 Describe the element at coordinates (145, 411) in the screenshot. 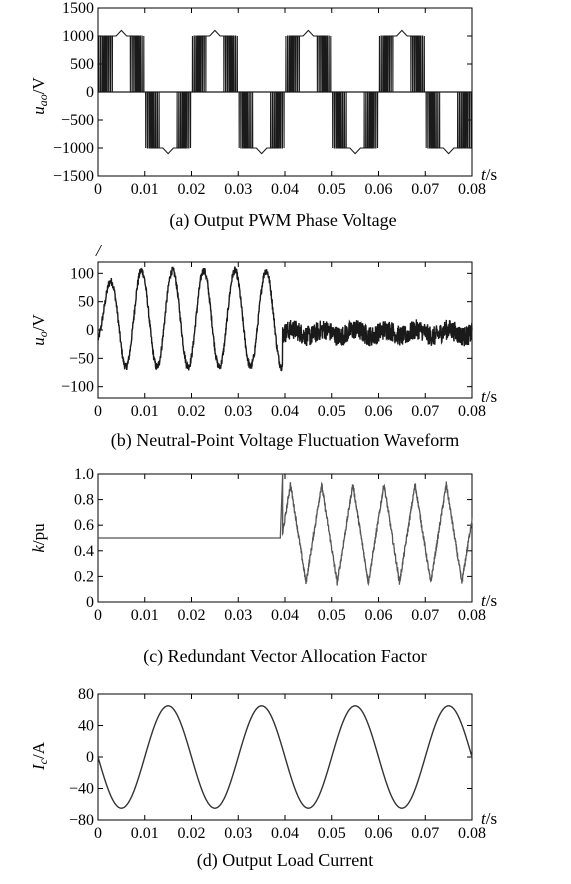

I see `panel-b-x-tick-label: 0.01` at that location.